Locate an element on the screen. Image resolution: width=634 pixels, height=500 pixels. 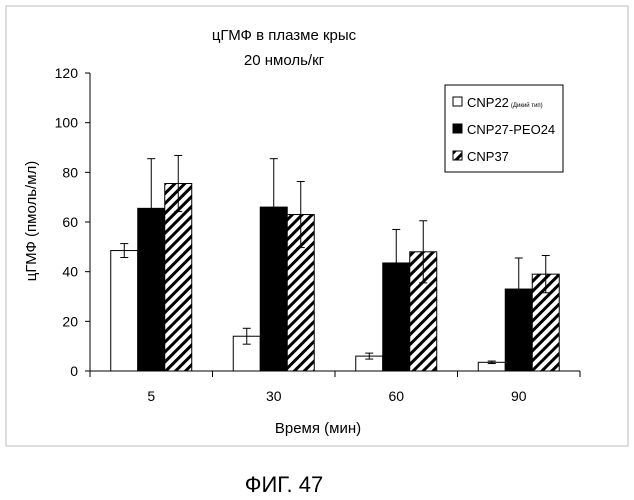
y-tick-label: 100 is located at coordinates (67, 123).